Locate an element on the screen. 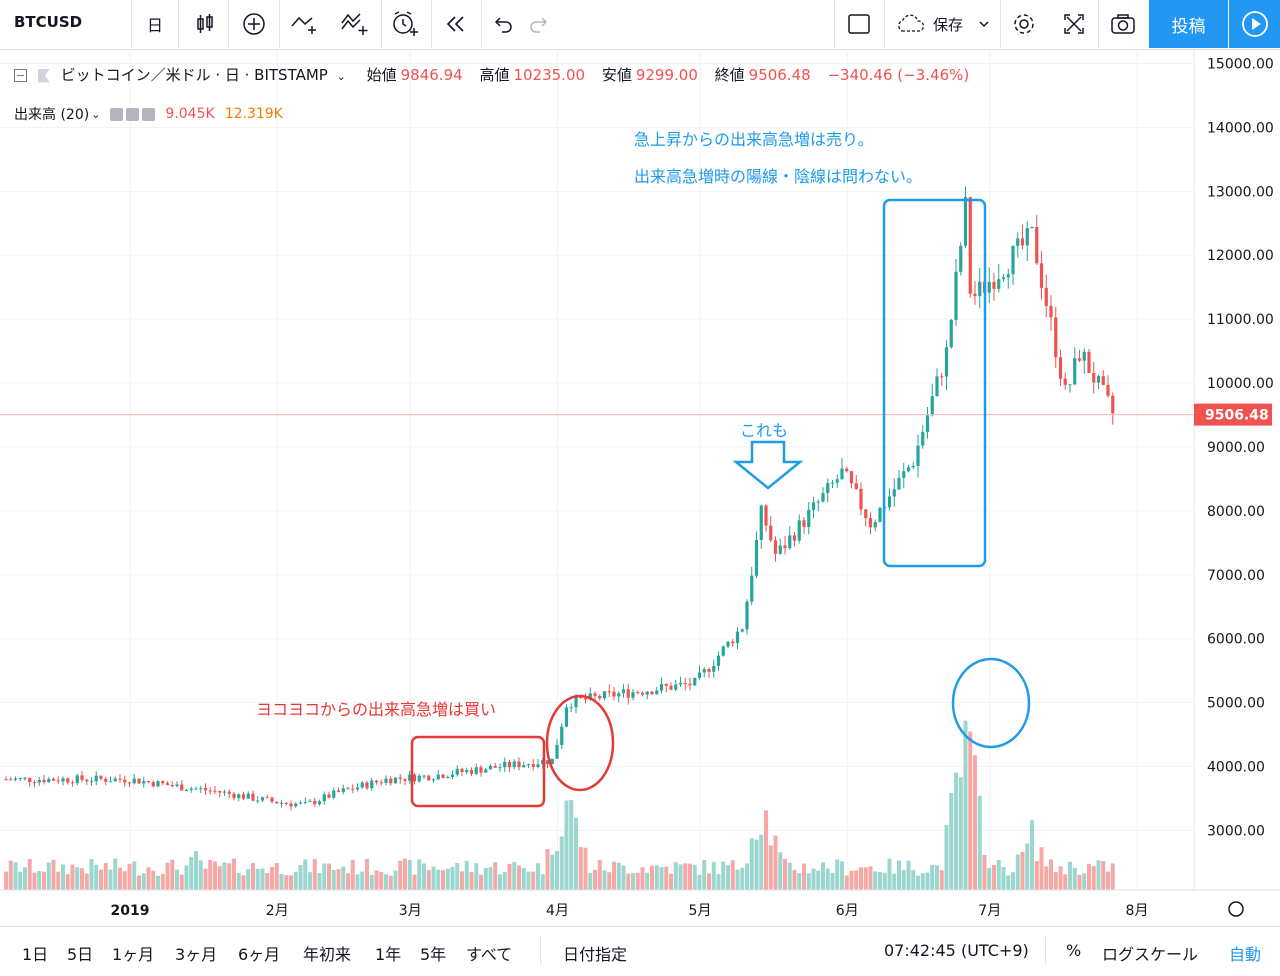  range-1d: 1日 is located at coordinates (35, 954).